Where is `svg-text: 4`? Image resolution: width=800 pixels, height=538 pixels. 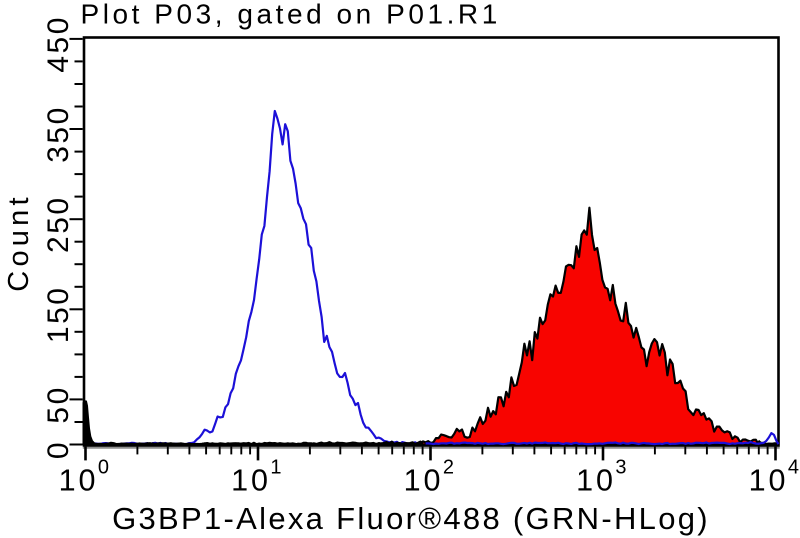 svg-text: 4 is located at coordinates (793, 467).